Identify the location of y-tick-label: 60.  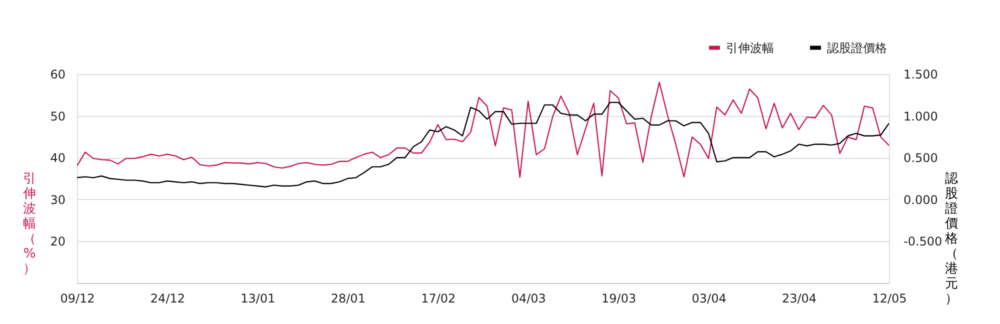
(58, 75).